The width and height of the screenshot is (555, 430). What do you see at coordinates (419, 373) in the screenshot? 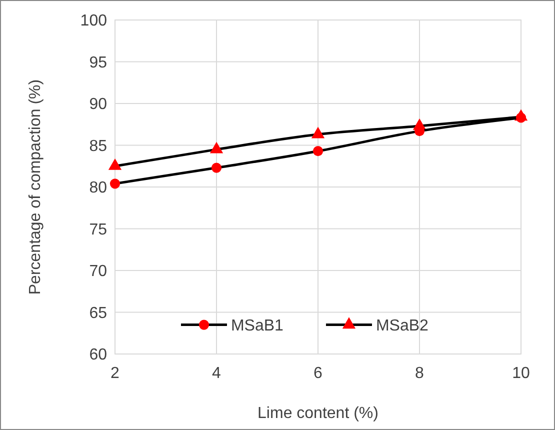
I see `x-tick-label: 8` at bounding box center [419, 373].